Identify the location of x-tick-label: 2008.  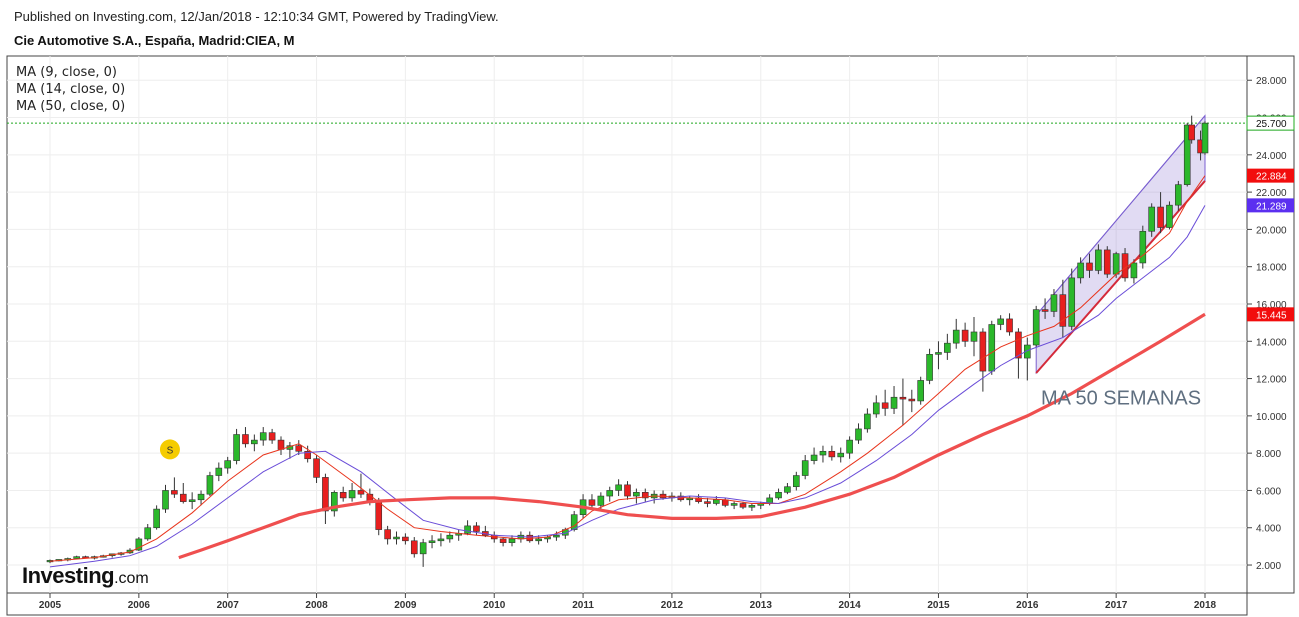
(316, 605).